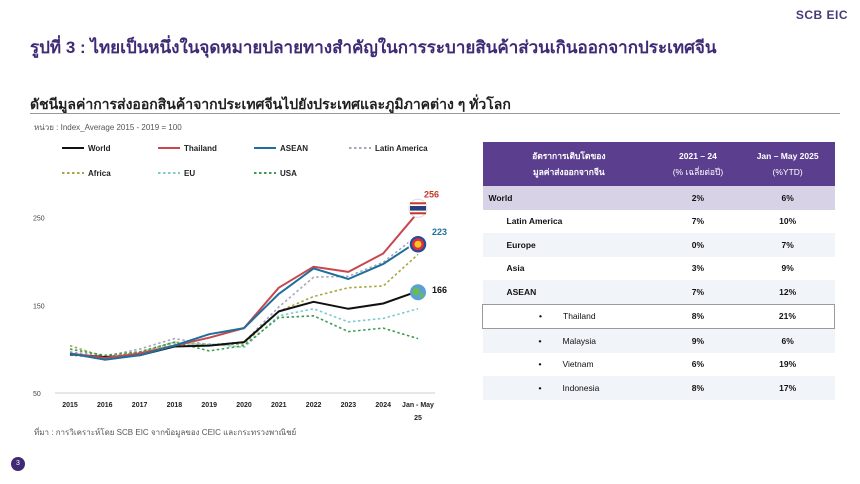 The height and width of the screenshot is (484, 860). I want to click on chart-series, so click(244, 286).